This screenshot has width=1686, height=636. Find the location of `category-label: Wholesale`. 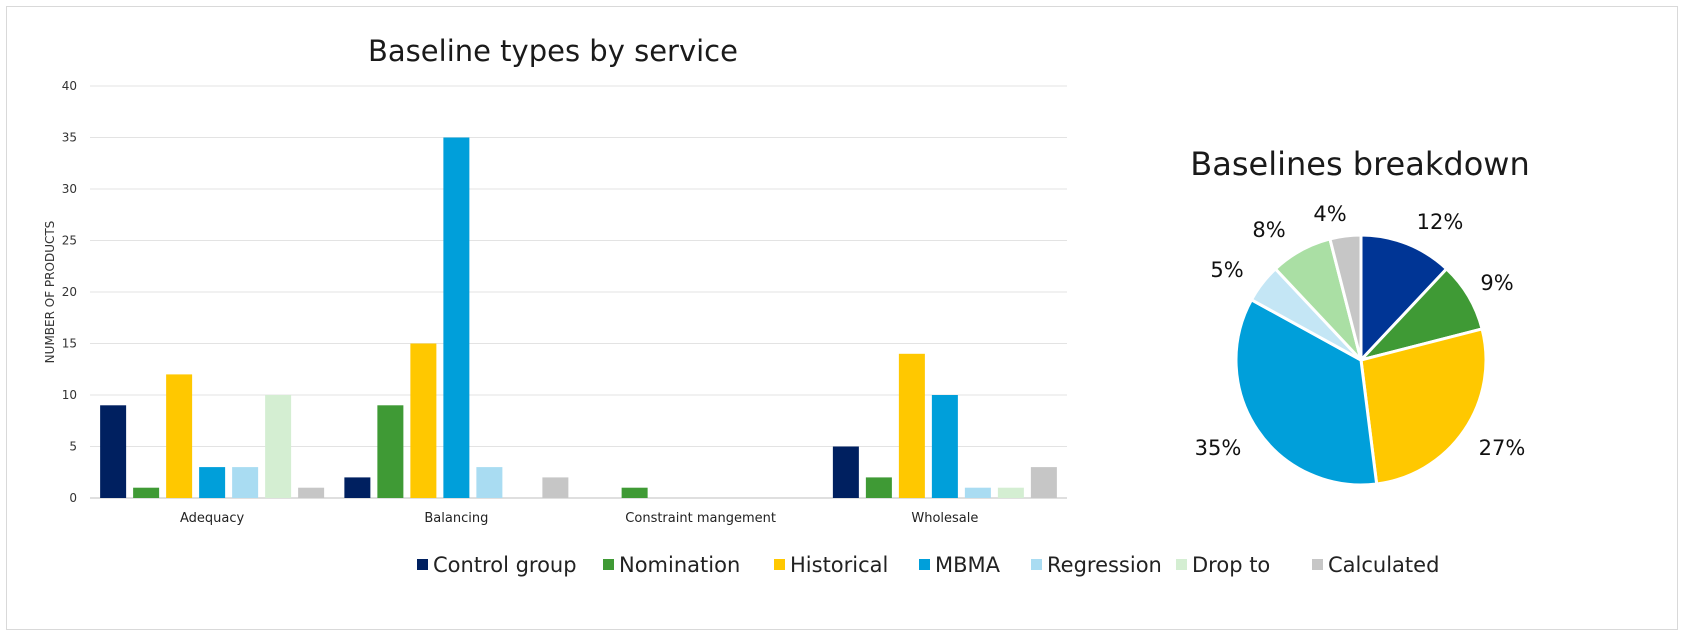

category-label: Wholesale is located at coordinates (944, 518).